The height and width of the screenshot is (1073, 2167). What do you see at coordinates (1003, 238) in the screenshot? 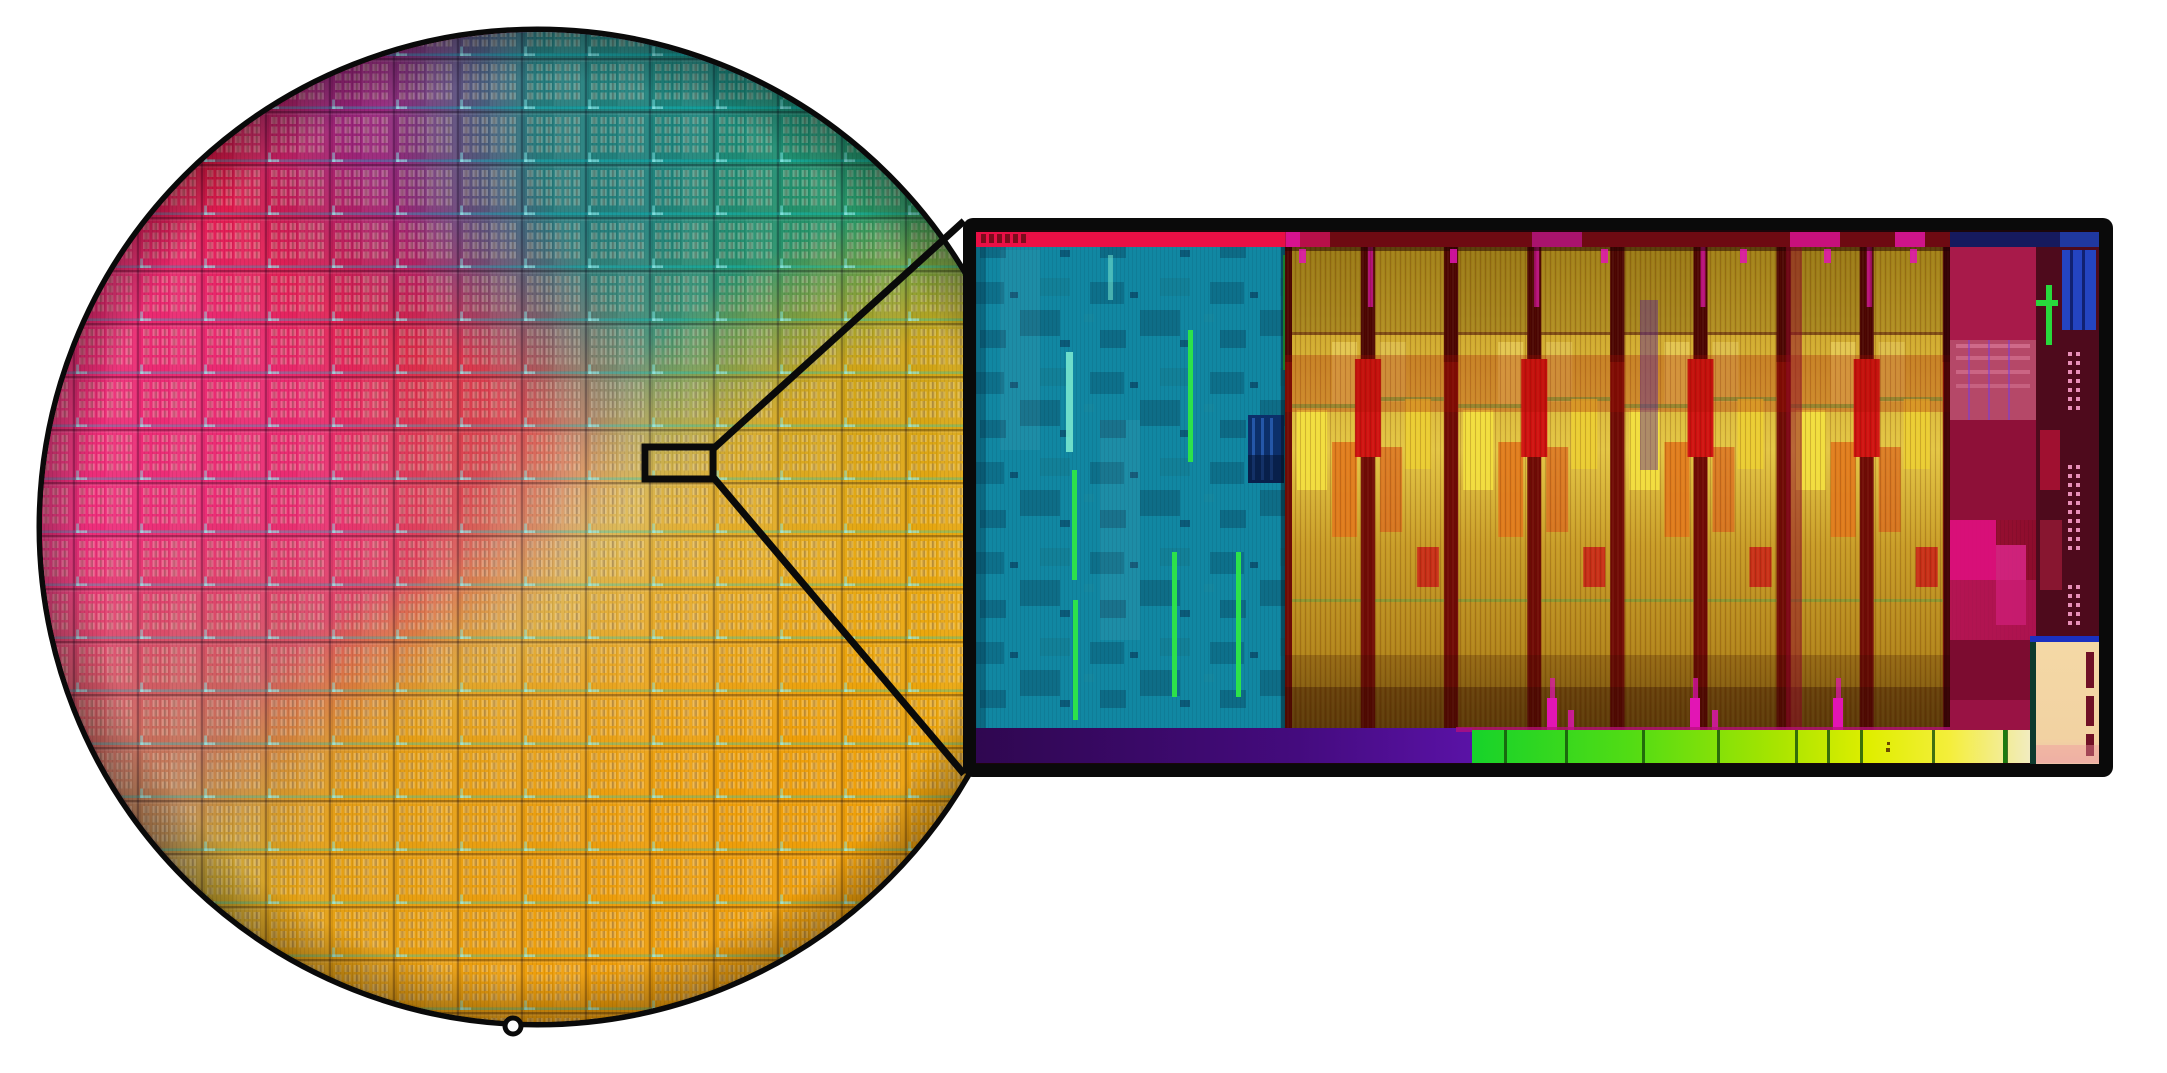
I see `die-id-marks-illegible` at bounding box center [1003, 238].